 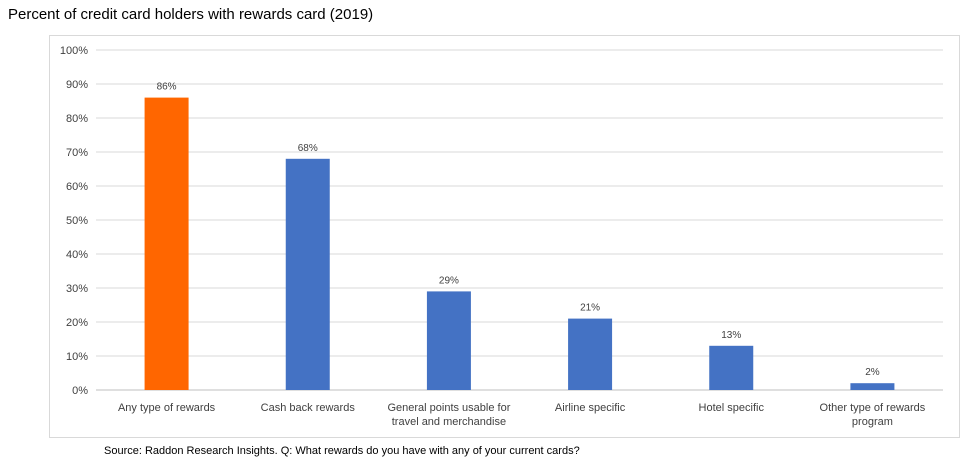 I want to click on x-tick-label-line: Airline specific, so click(x=590, y=408).